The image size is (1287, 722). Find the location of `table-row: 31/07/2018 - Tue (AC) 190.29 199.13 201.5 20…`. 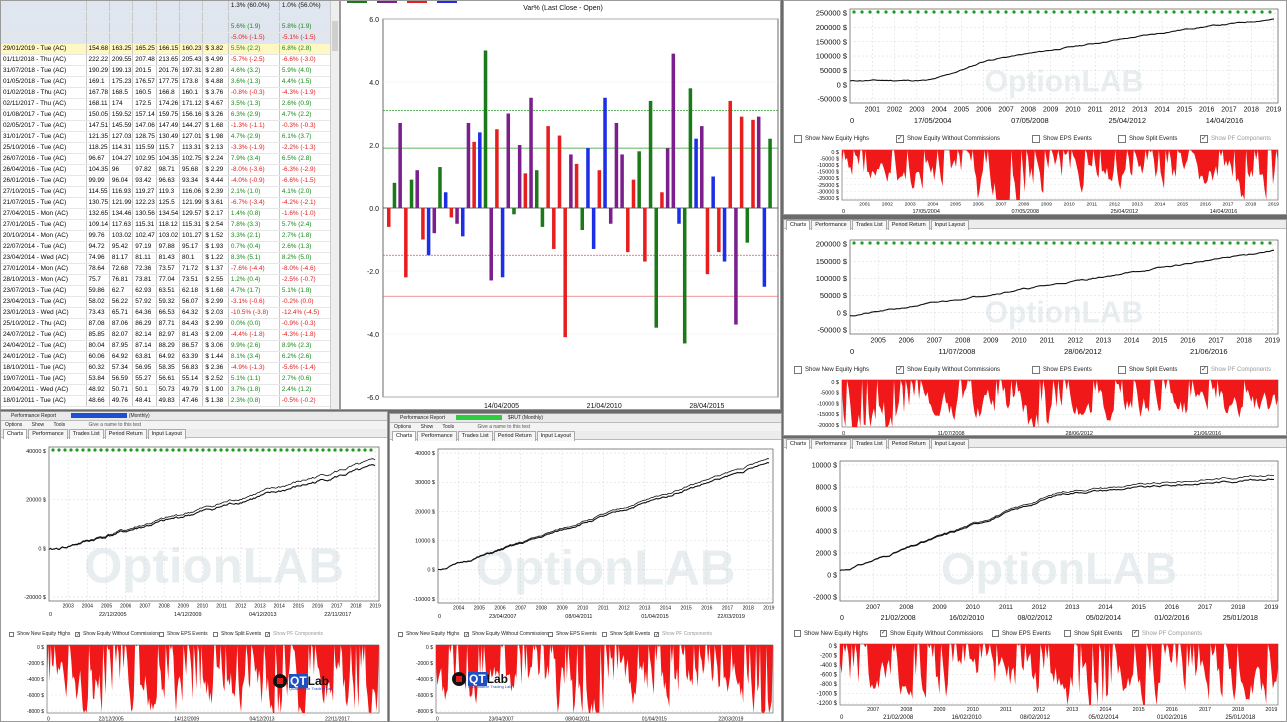

table-row: 31/07/2018 - Tue (AC) 190.29 199.13 201.5 20… is located at coordinates (166, 71).